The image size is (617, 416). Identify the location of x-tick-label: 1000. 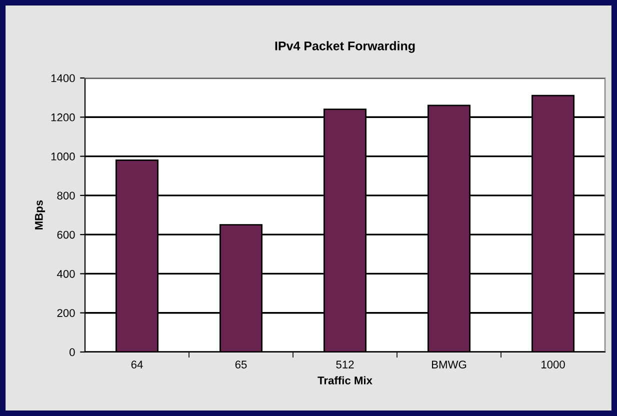
(553, 364).